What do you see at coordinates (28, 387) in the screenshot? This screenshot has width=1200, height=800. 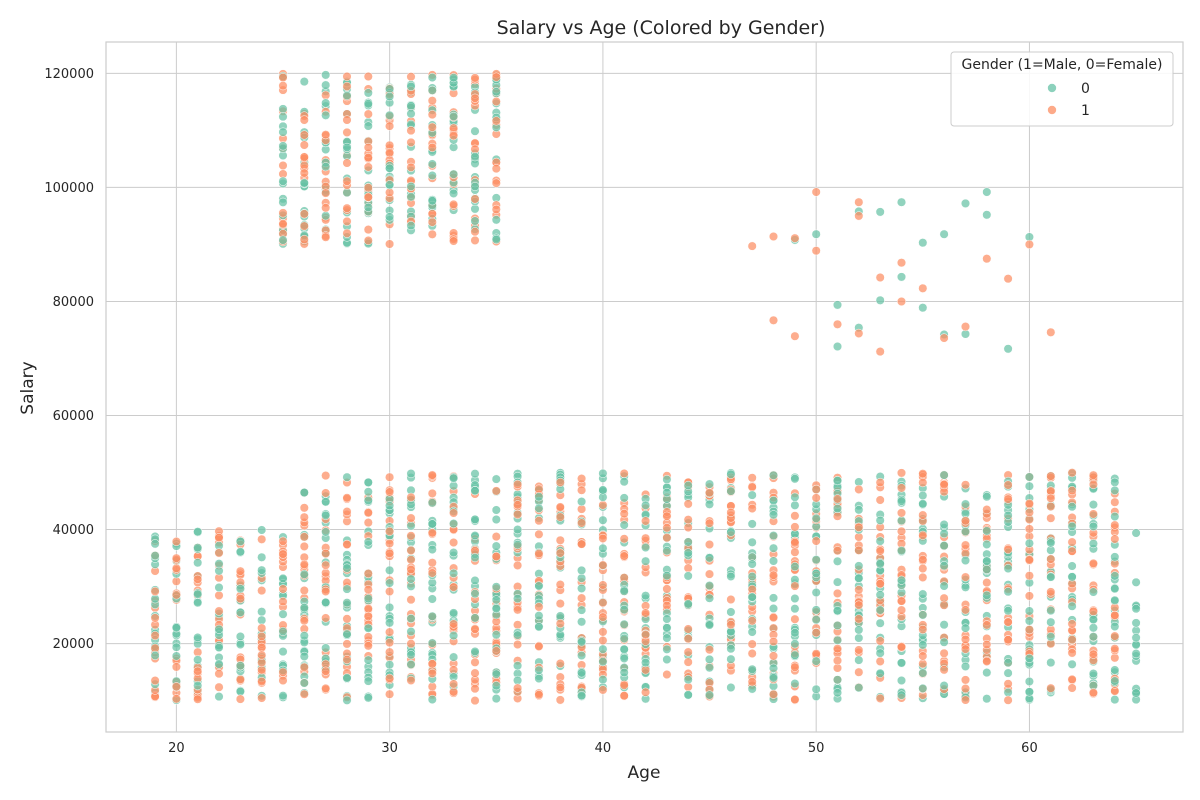 I see `y-axis-label: Salary` at bounding box center [28, 387].